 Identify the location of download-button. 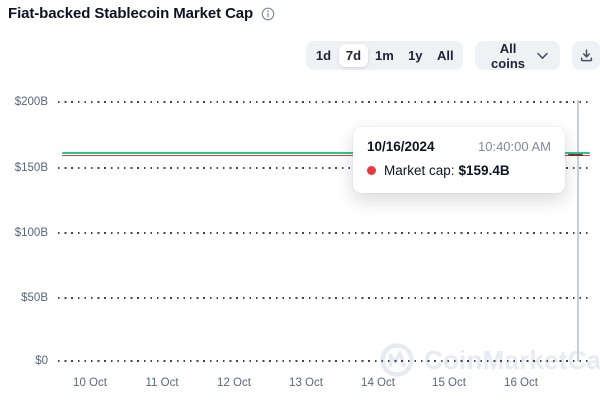
(586, 55).